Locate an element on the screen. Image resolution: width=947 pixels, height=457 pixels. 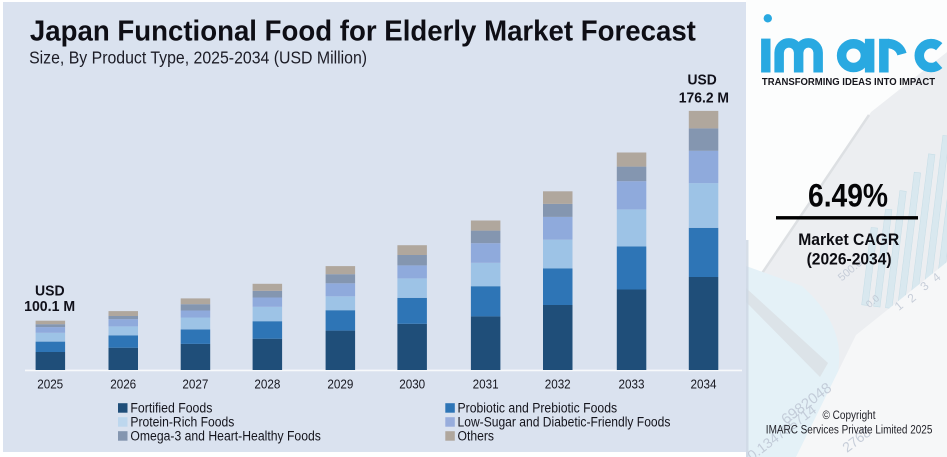
svg-text:Omega-3 and Heart-Healthy Food: Omega-3 and Heart-Healthy Foods is located at coordinates (225, 436).